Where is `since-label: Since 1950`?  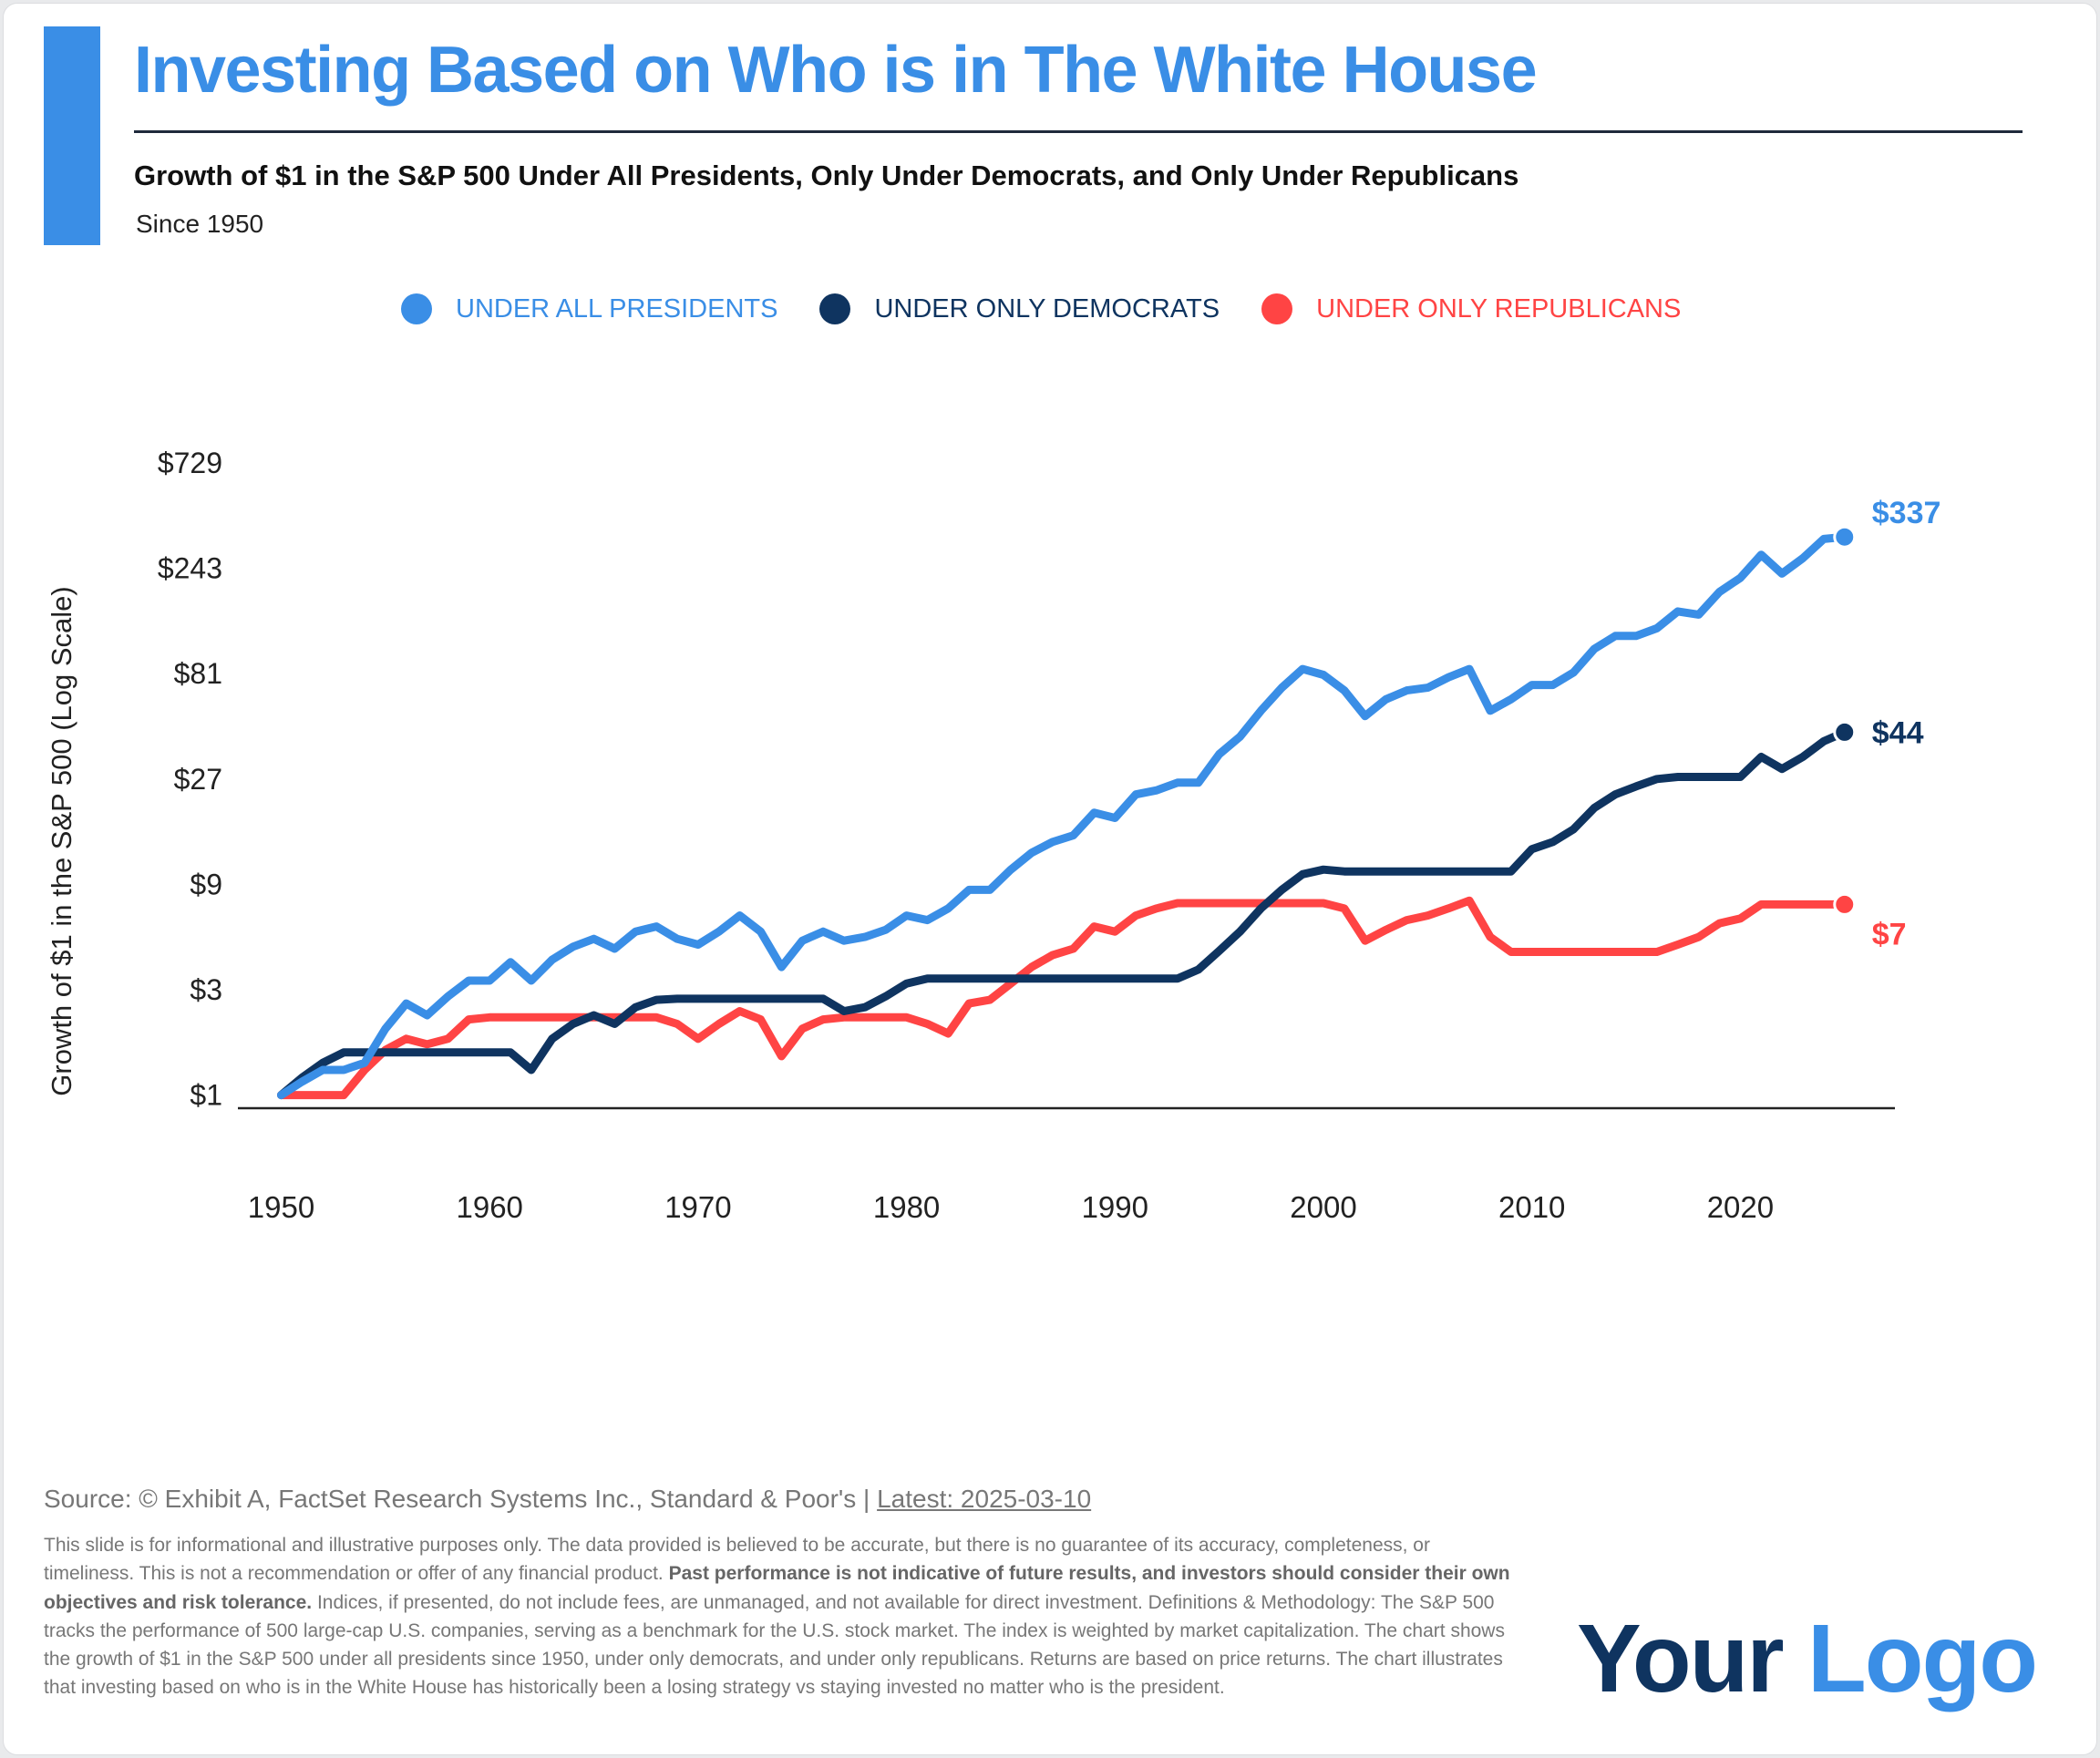 since-label: Since 1950 is located at coordinates (200, 224).